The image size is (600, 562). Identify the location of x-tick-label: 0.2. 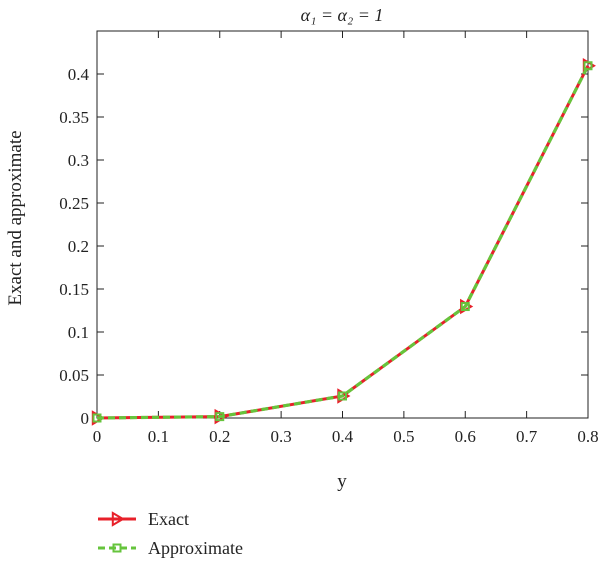
(219, 436).